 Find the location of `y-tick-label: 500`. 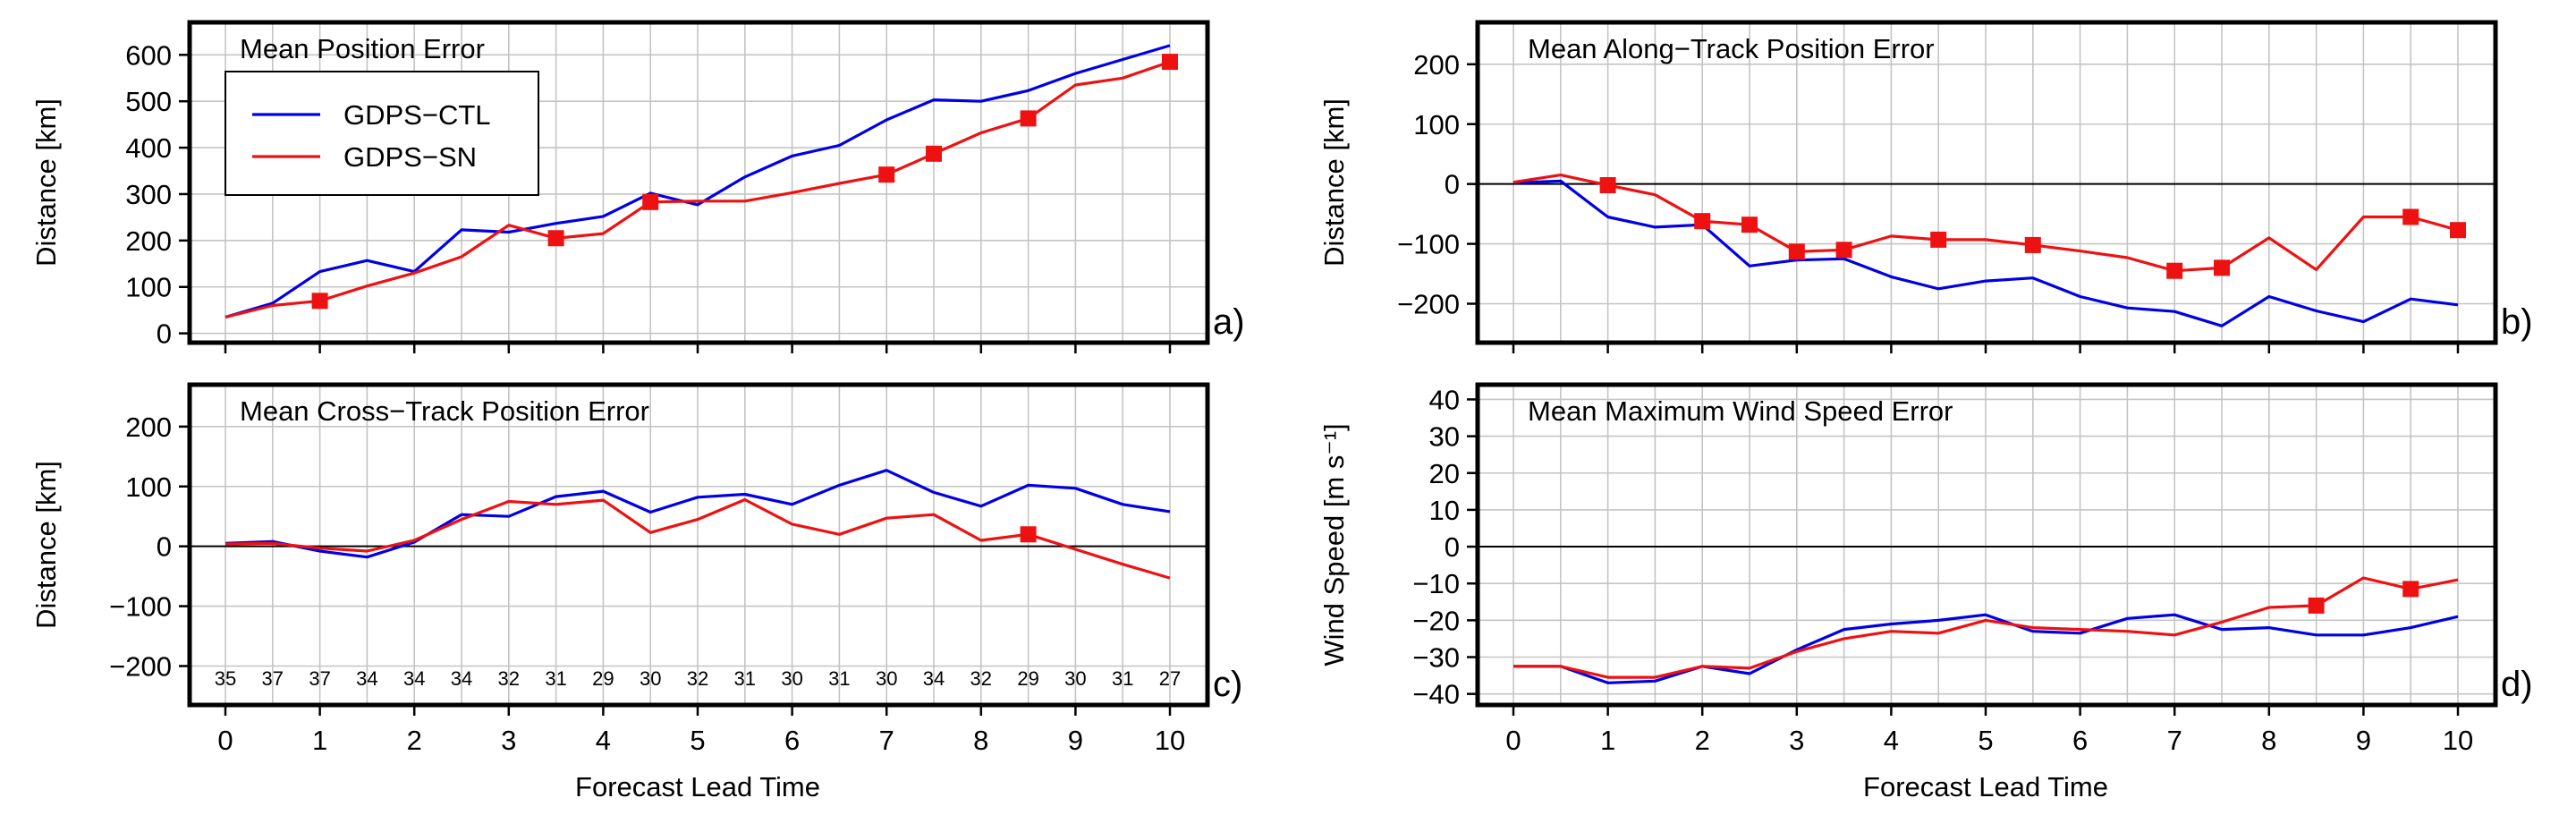

y-tick-label: 500 is located at coordinates (148, 101).